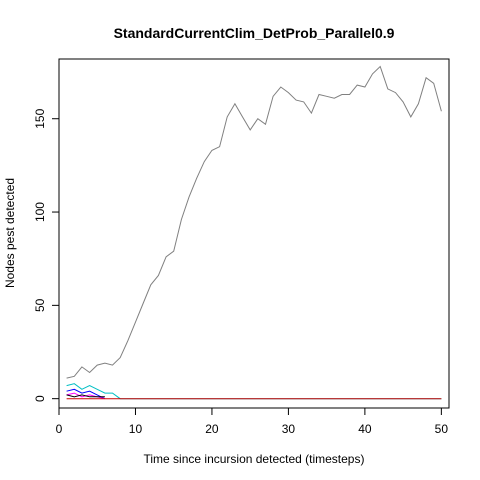  What do you see at coordinates (10, 233) in the screenshot?
I see `y-axis-label: Nodes pest detected` at bounding box center [10, 233].